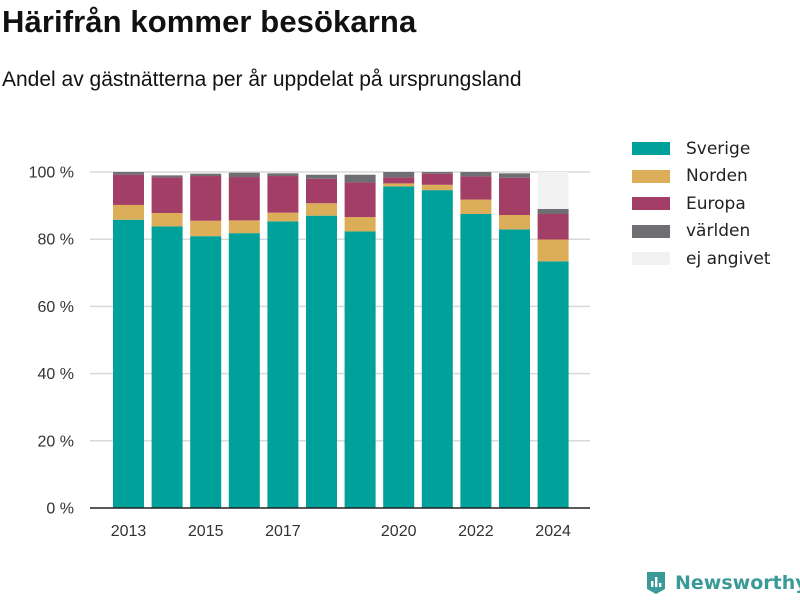 The image size is (800, 600). I want to click on x-tick-label: 2015, so click(206, 531).